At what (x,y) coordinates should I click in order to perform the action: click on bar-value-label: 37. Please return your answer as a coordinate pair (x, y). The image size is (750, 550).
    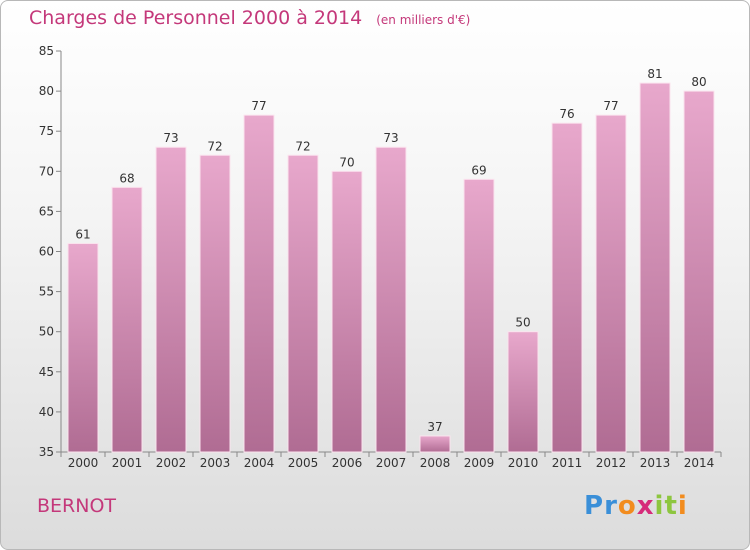
    Looking at the image, I should click on (434, 427).